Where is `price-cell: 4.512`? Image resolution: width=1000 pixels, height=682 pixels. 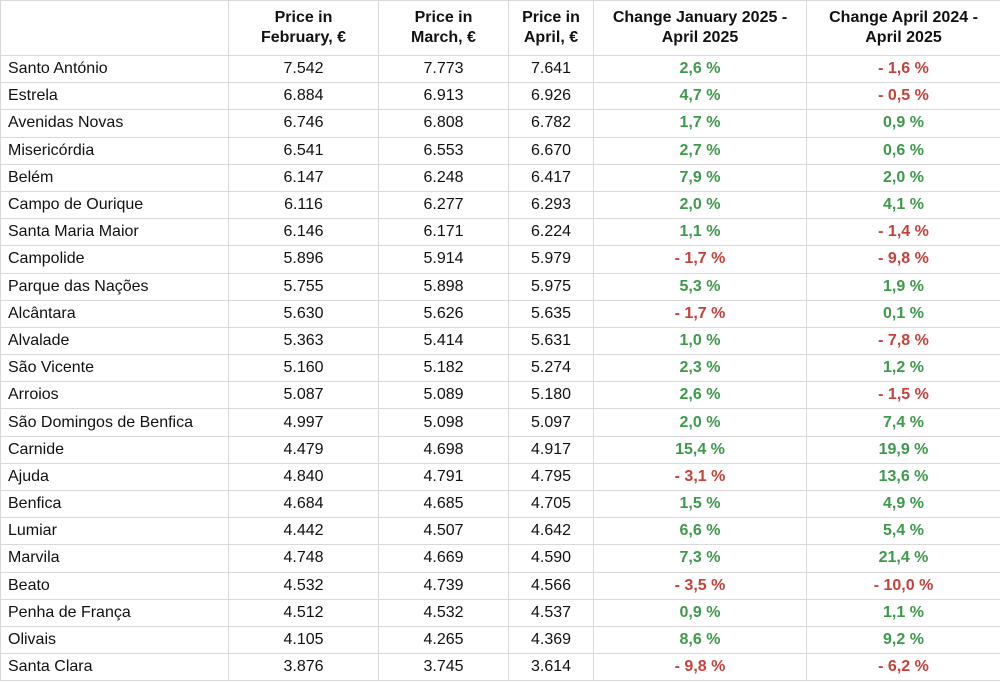
price-cell: 4.512 is located at coordinates (303, 612).